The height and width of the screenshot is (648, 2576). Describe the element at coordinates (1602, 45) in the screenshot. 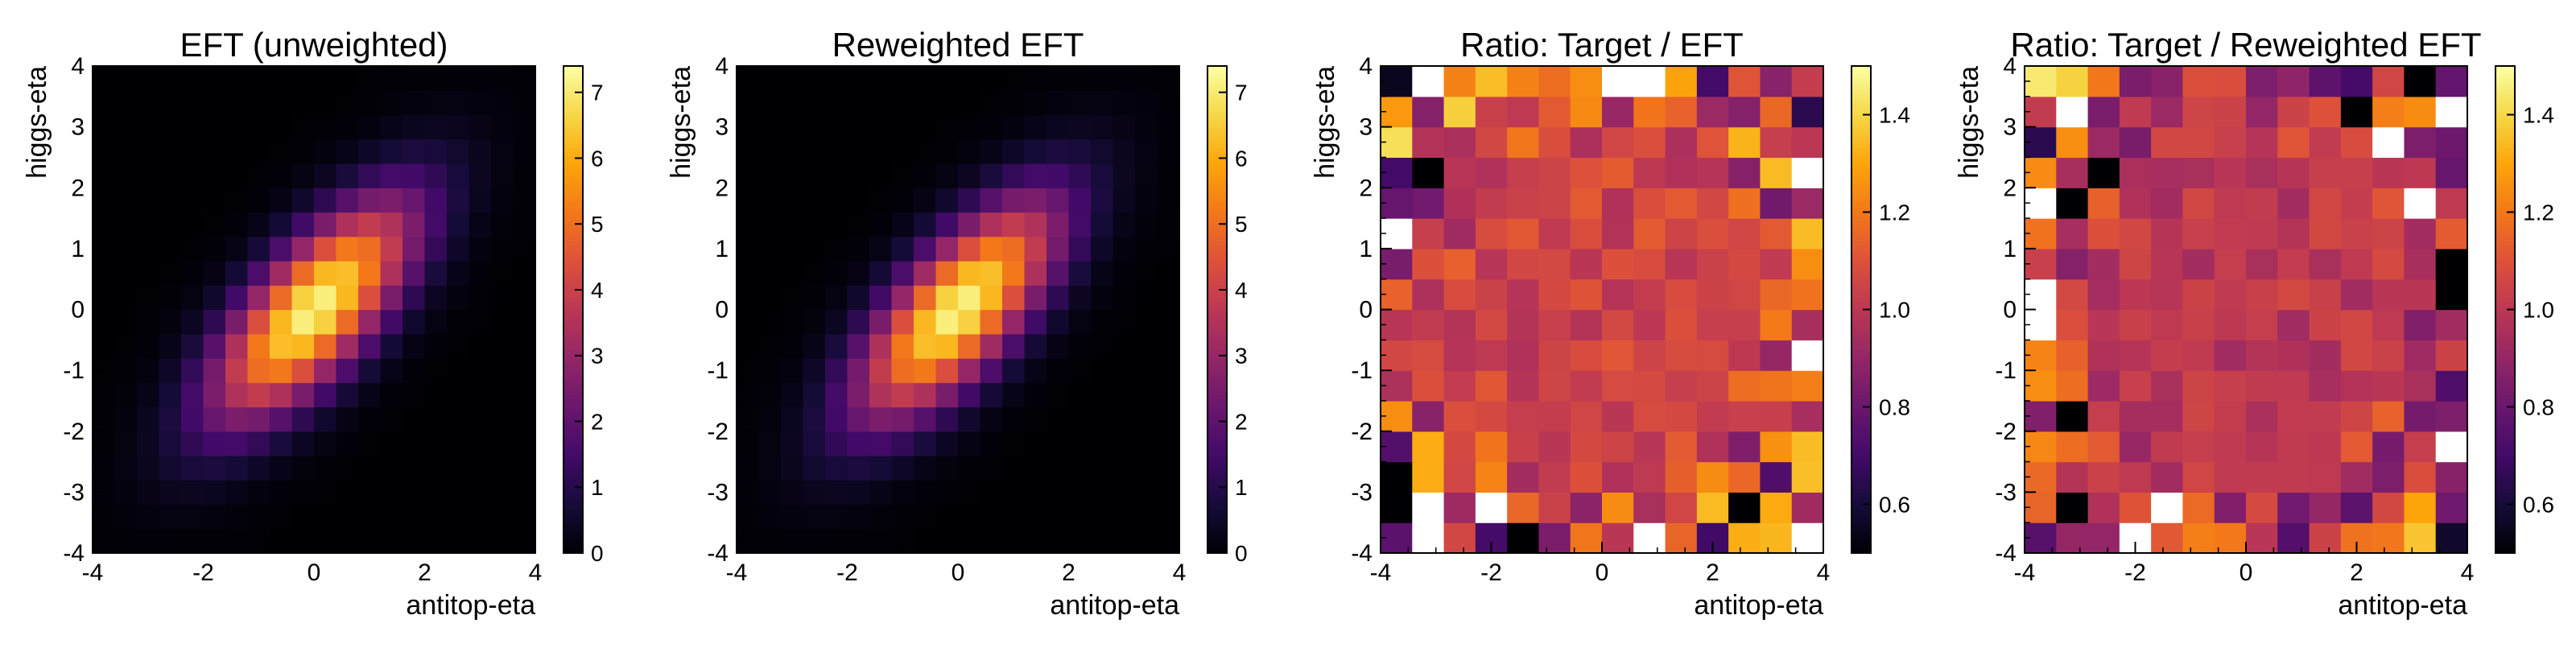

I see `chart-title: Ratio: Target / EFT` at that location.